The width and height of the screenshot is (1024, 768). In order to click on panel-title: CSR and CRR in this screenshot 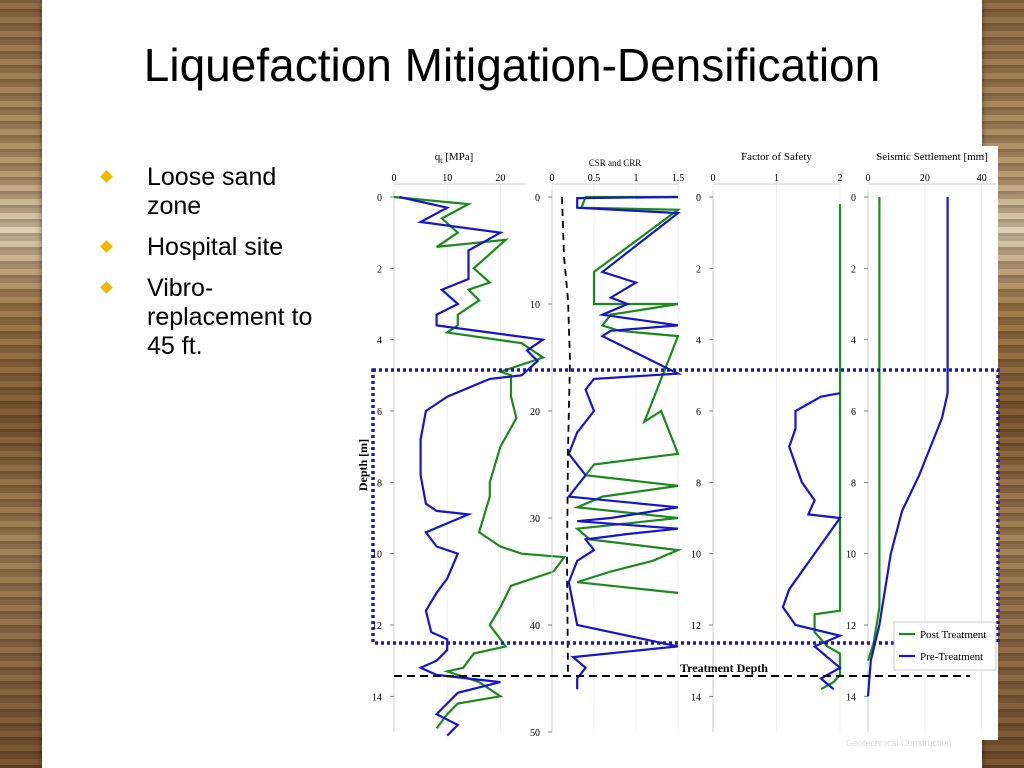, I will do `click(615, 163)`.